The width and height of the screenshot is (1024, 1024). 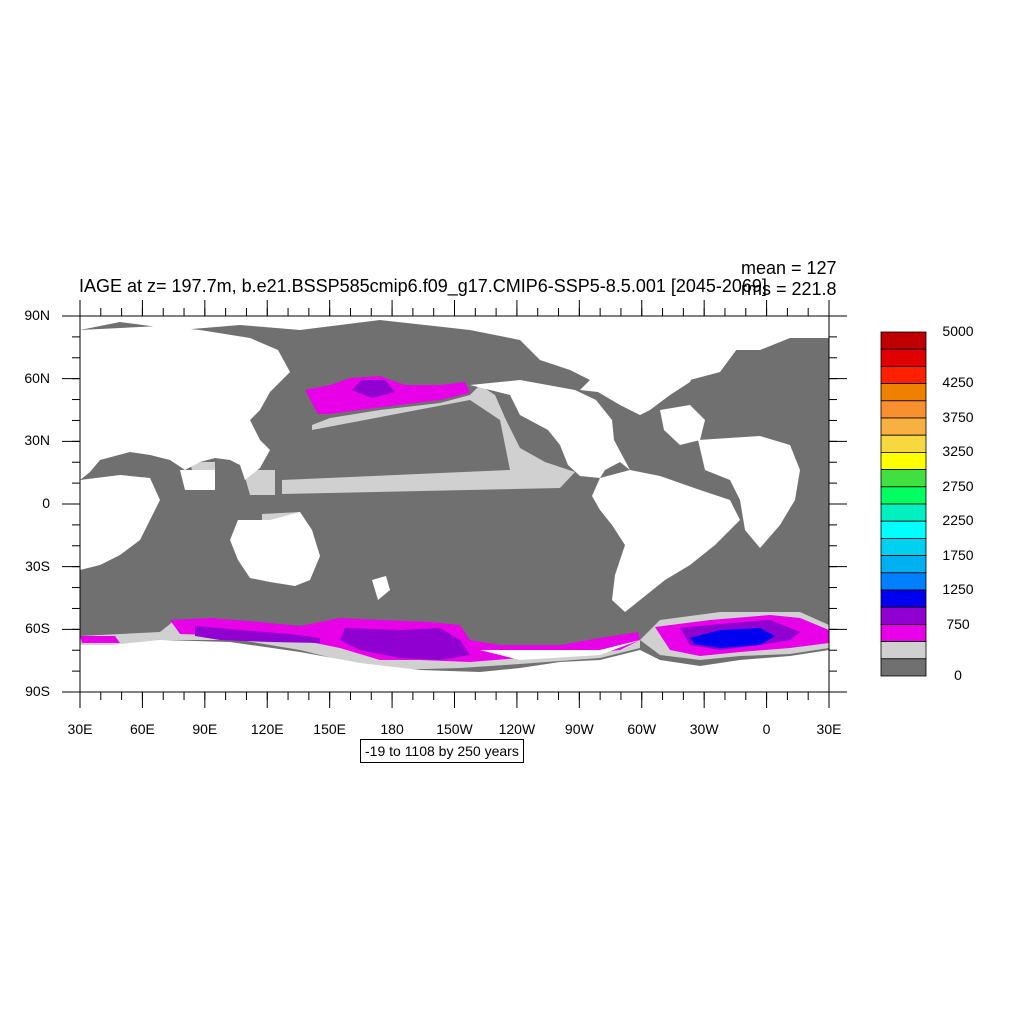 I want to click on lat-label: 60N, so click(x=37, y=377).